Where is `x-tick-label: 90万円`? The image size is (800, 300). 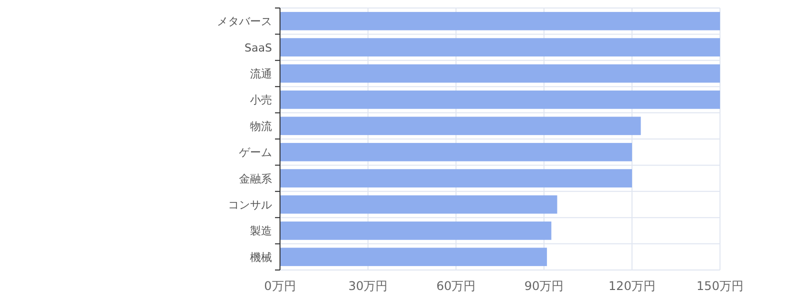 x-tick-label: 90万円 is located at coordinates (544, 286).